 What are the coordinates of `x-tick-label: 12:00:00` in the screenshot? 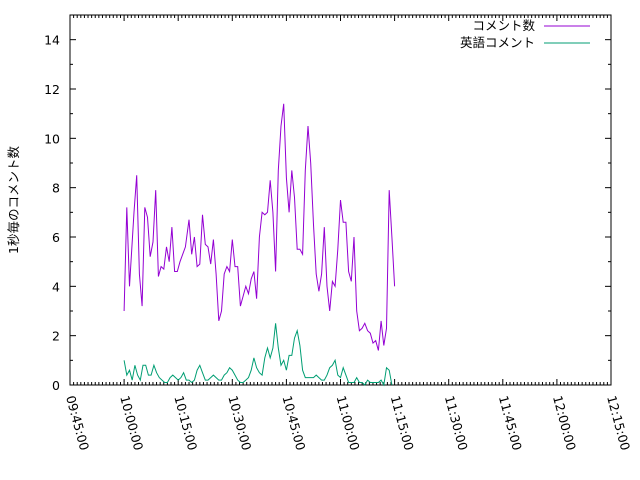 It's located at (564, 423).